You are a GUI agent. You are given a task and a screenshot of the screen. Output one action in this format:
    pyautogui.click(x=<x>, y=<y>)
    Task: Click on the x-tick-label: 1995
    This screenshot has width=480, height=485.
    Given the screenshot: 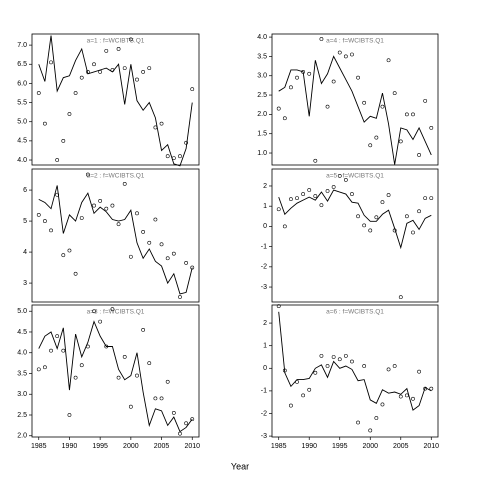 What is the action you would take?
    pyautogui.click(x=340, y=446)
    